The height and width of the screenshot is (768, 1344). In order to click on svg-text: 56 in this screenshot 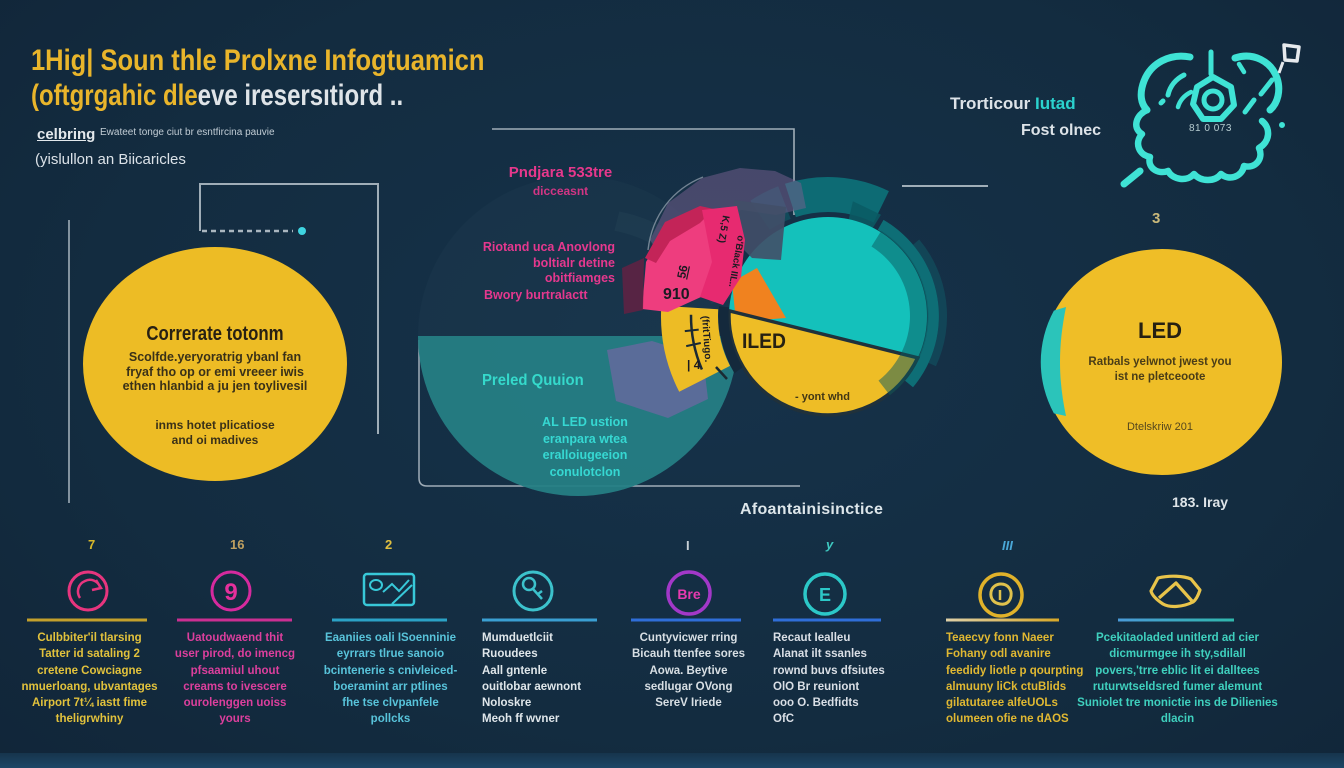, I will do `click(682, 271)`.